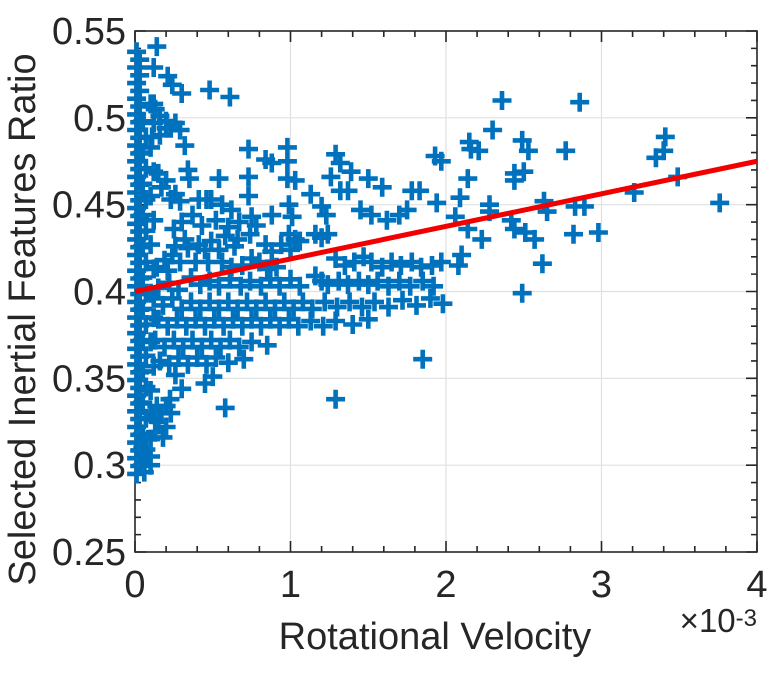  What do you see at coordinates (445, 585) in the screenshot?
I see `x-tick-label: 2` at bounding box center [445, 585].